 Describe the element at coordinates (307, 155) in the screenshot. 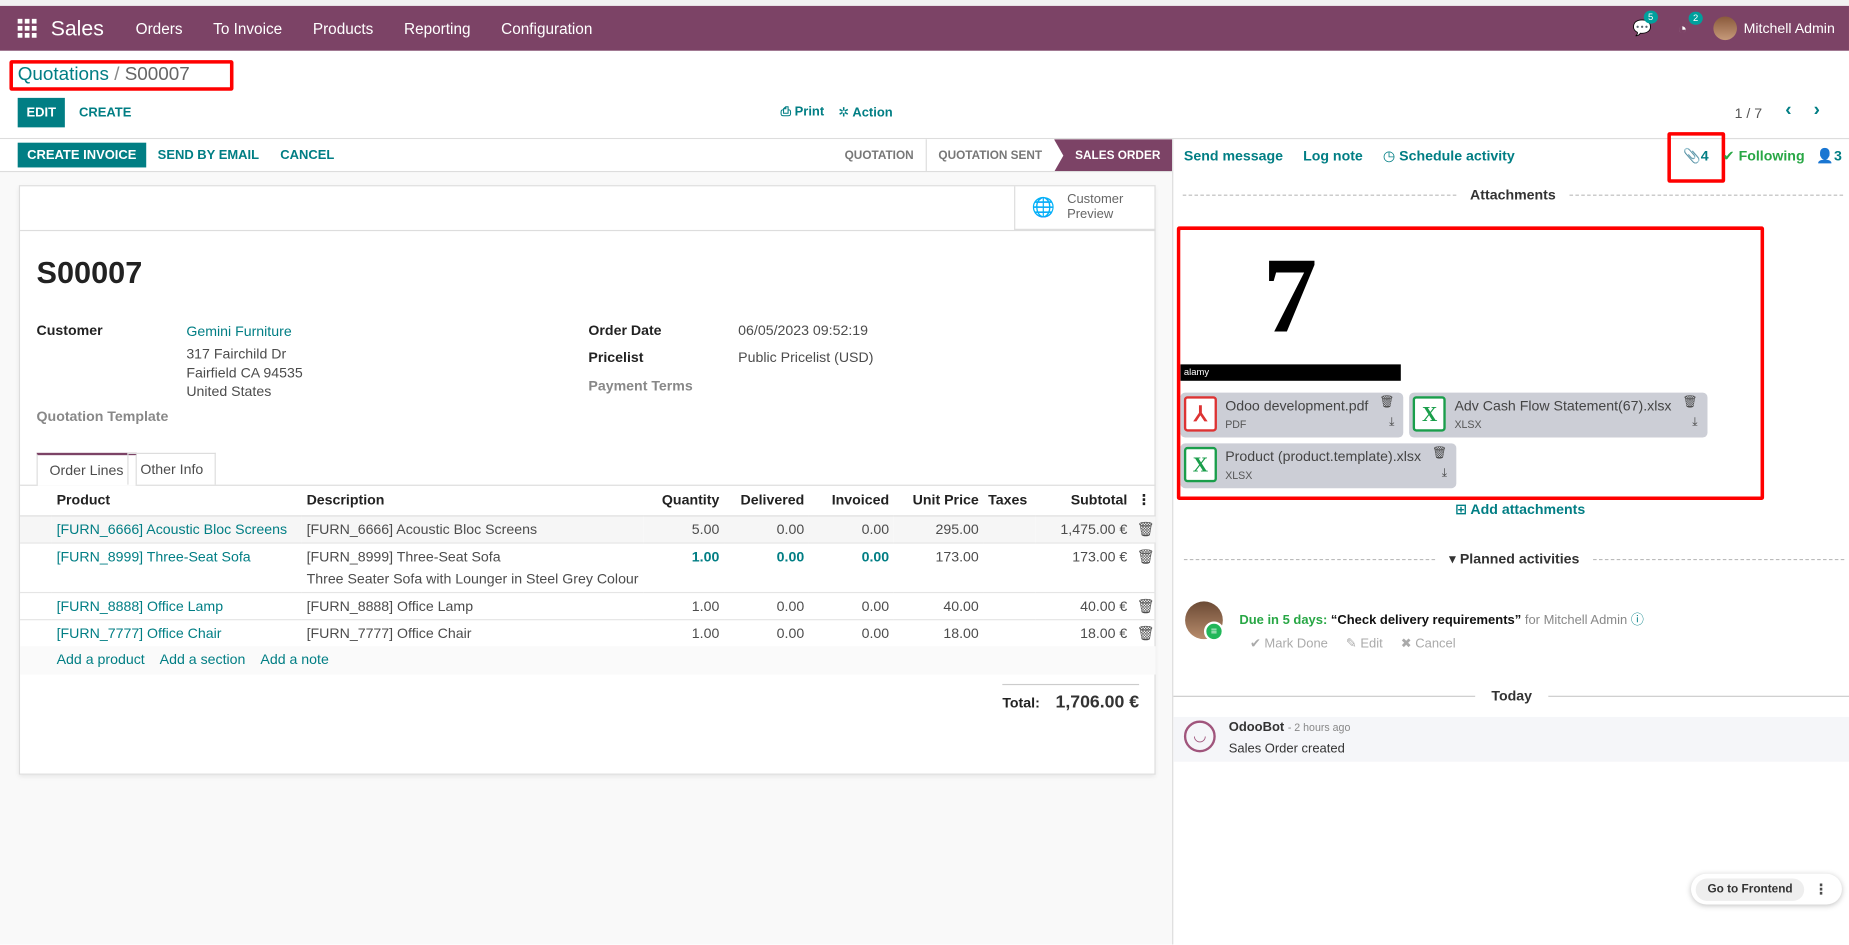

I see `cancel-button: CANCEL` at that location.